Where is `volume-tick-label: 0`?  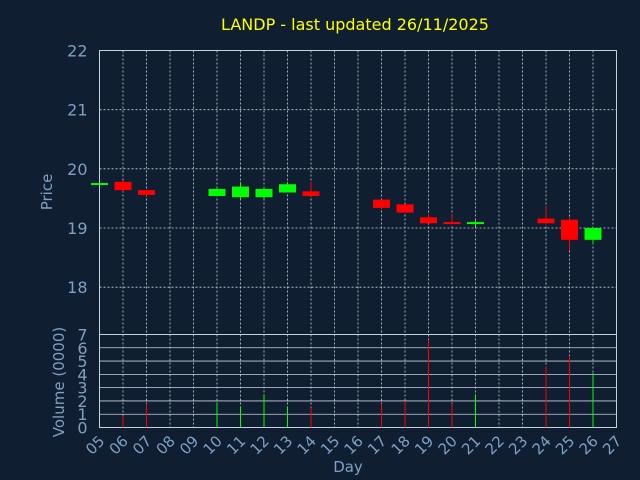
volume-tick-label: 0 is located at coordinates (82, 428).